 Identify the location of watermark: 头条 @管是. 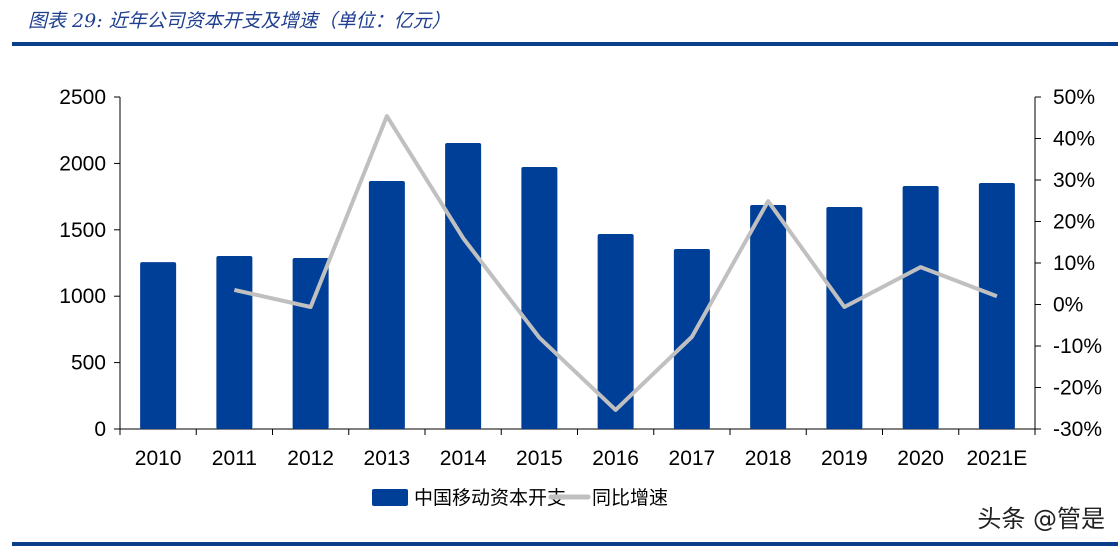
(1041, 519).